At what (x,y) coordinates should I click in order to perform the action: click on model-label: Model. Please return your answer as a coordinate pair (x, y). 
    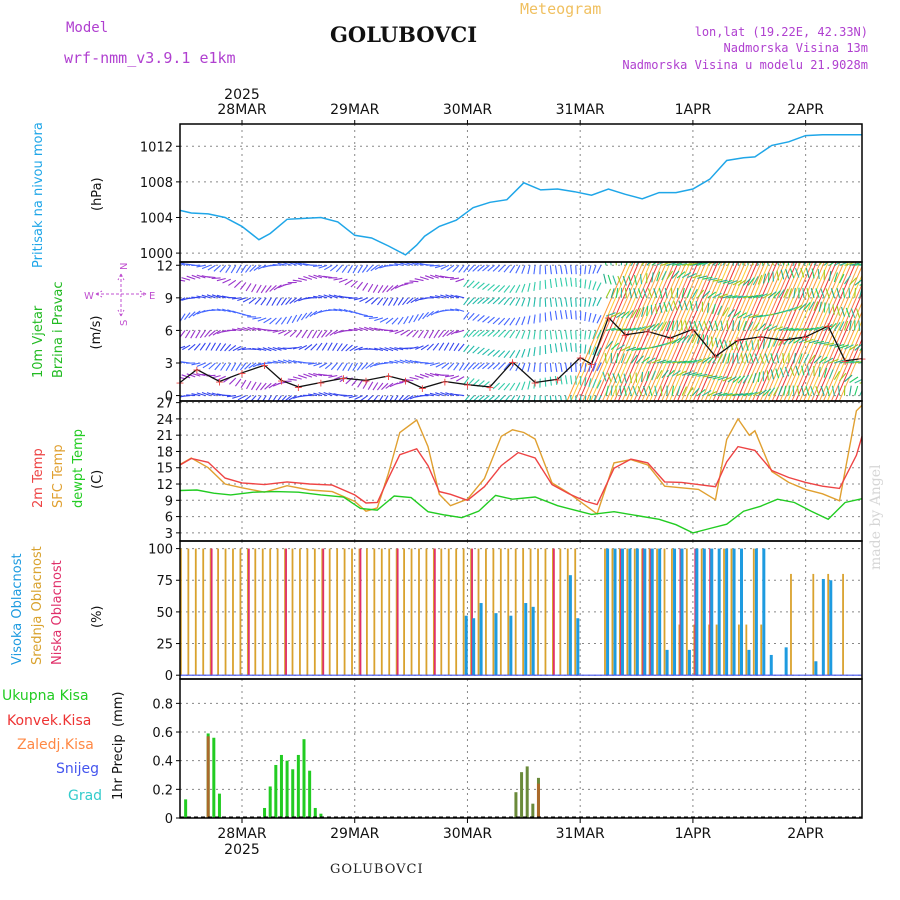
    Looking at the image, I should click on (87, 28).